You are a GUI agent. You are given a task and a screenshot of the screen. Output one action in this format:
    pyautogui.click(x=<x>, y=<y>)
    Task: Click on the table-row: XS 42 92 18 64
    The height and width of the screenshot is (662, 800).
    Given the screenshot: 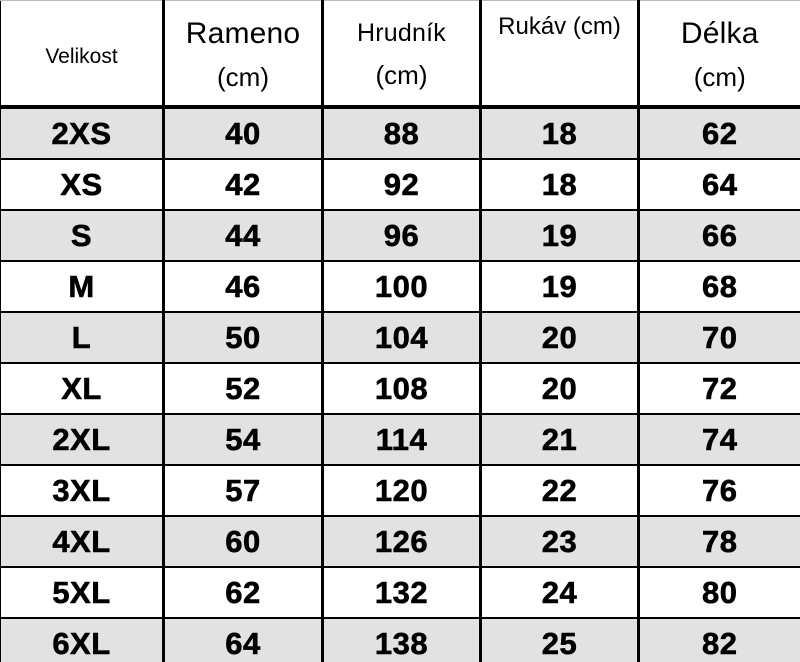 What is the action you would take?
    pyautogui.click(x=400, y=184)
    